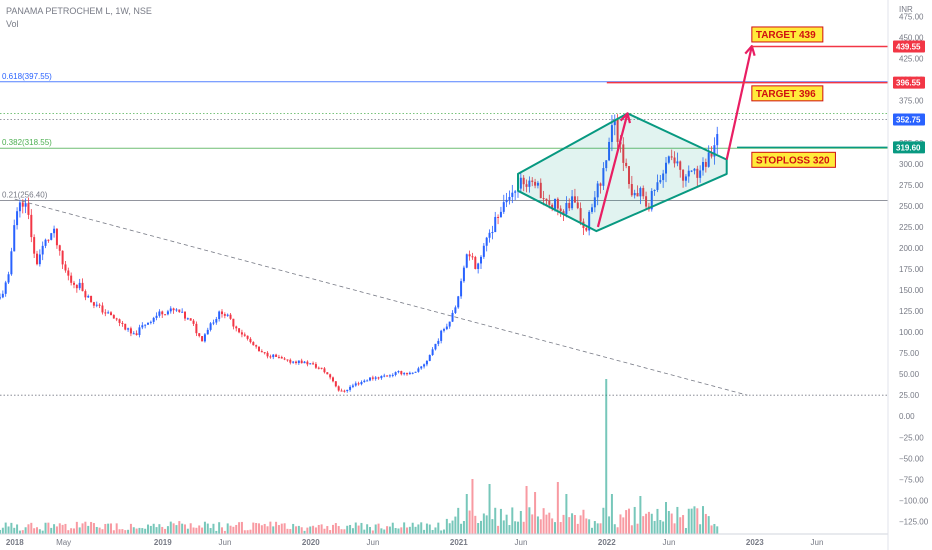 Image resolution: width=932 pixels, height=550 pixels. What do you see at coordinates (914, 521) in the screenshot?
I see `price-tick-label: −125.00` at bounding box center [914, 521].